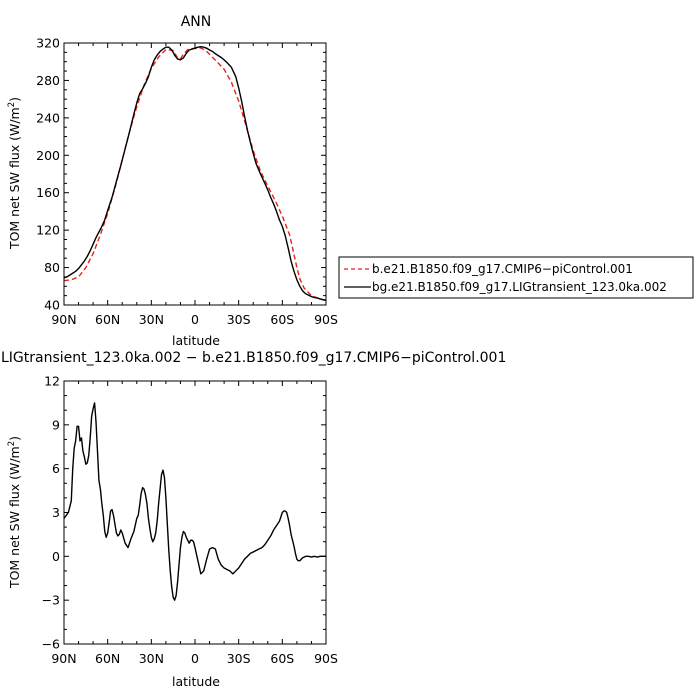  What do you see at coordinates (48, 80) in the screenshot?
I see `top-y-tick-label: 280` at bounding box center [48, 80].